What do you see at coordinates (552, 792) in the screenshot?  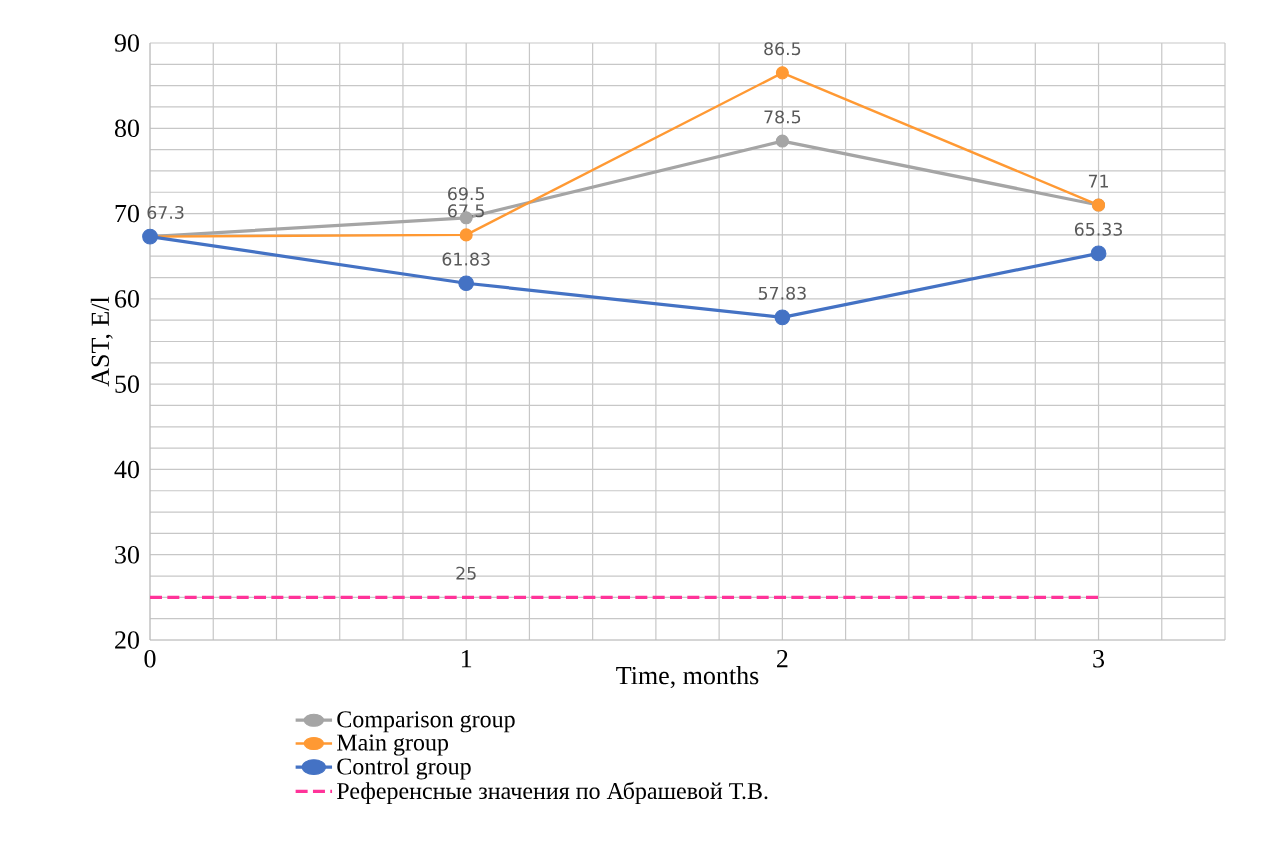 I see `legend-label: Референсные значения по Абрашевой Т.В.` at bounding box center [552, 792].